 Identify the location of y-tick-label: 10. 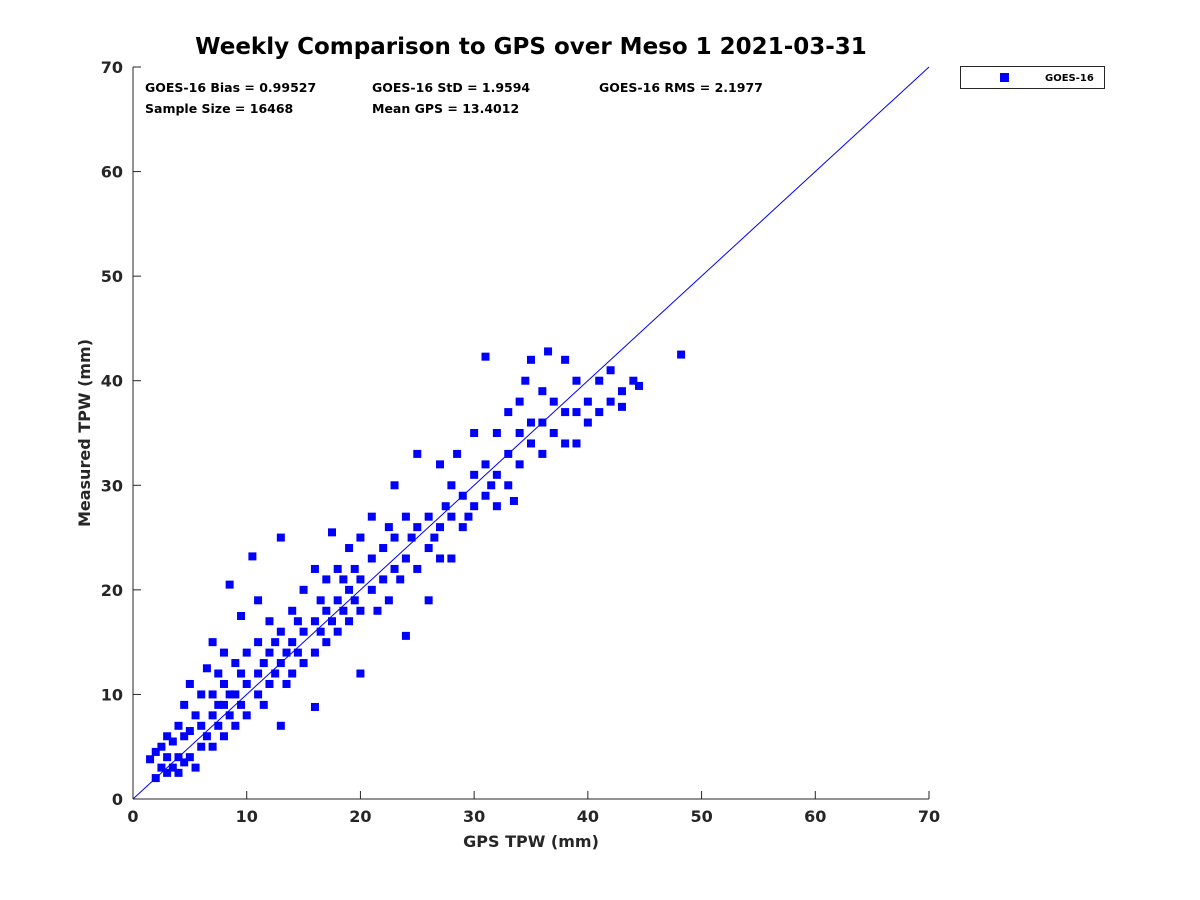
(112, 694).